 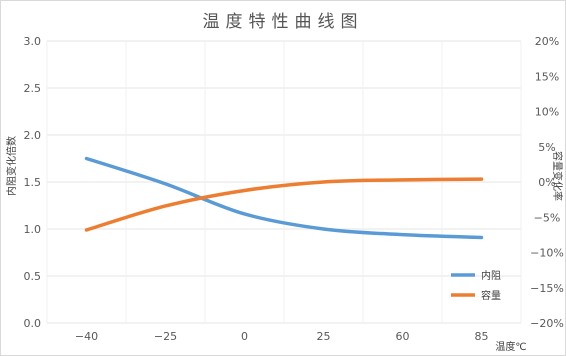 What do you see at coordinates (244, 336) in the screenshot?
I see `x-tick-label: 0` at bounding box center [244, 336].